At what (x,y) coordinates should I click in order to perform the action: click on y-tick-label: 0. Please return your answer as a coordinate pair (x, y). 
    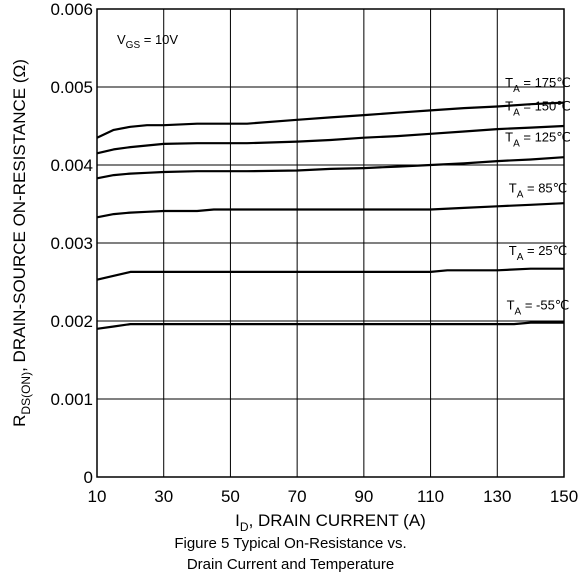
    Looking at the image, I should click on (88, 477).